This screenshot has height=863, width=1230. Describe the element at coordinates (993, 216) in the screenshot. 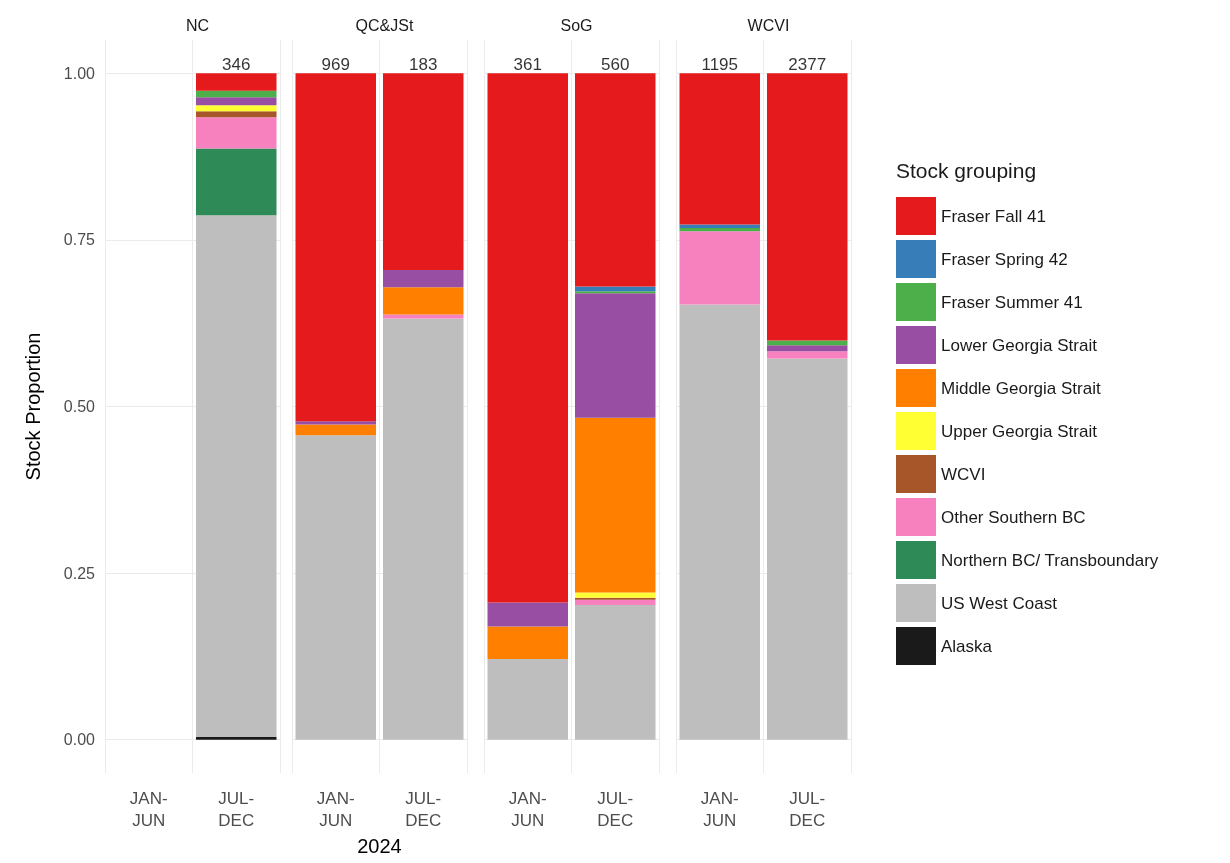

I see `legend-label: Fraser Fall 41` at that location.